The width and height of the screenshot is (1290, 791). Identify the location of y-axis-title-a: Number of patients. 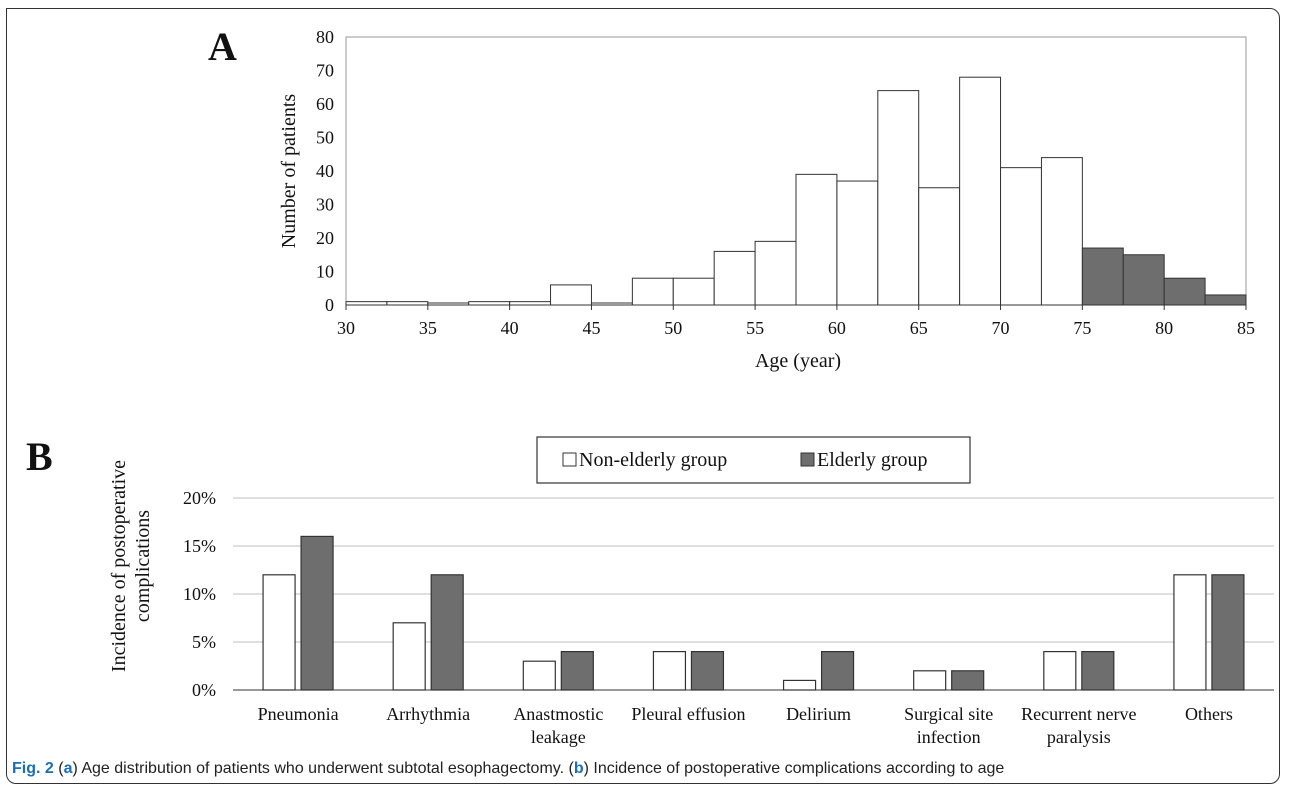
(289, 171).